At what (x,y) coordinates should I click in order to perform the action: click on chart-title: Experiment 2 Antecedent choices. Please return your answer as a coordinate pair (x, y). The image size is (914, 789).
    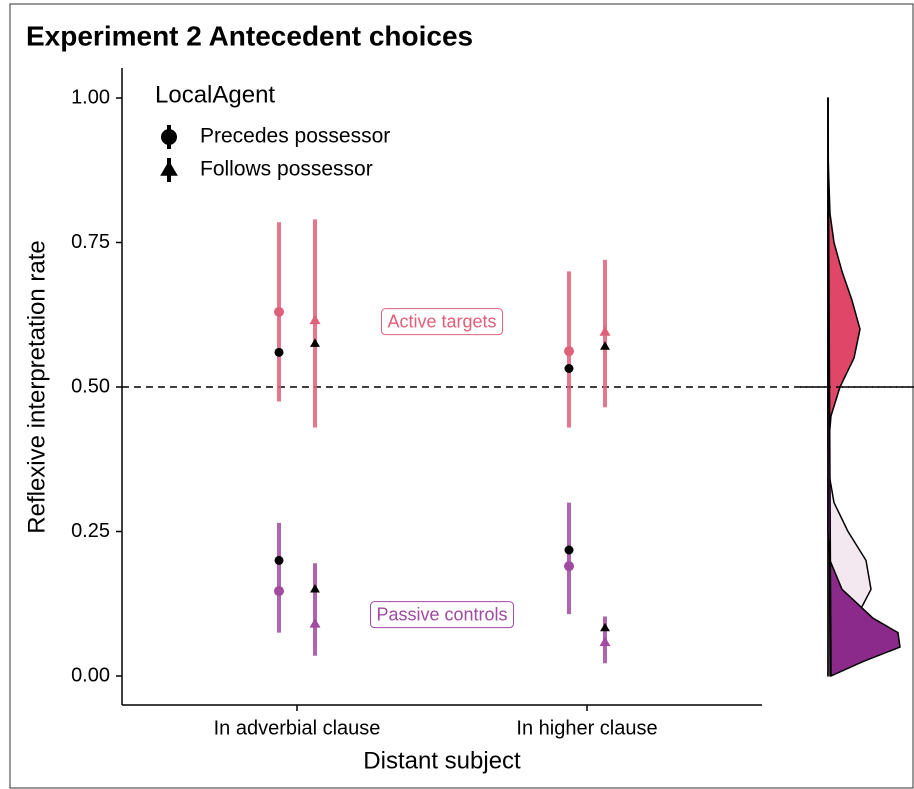
    Looking at the image, I should click on (249, 35).